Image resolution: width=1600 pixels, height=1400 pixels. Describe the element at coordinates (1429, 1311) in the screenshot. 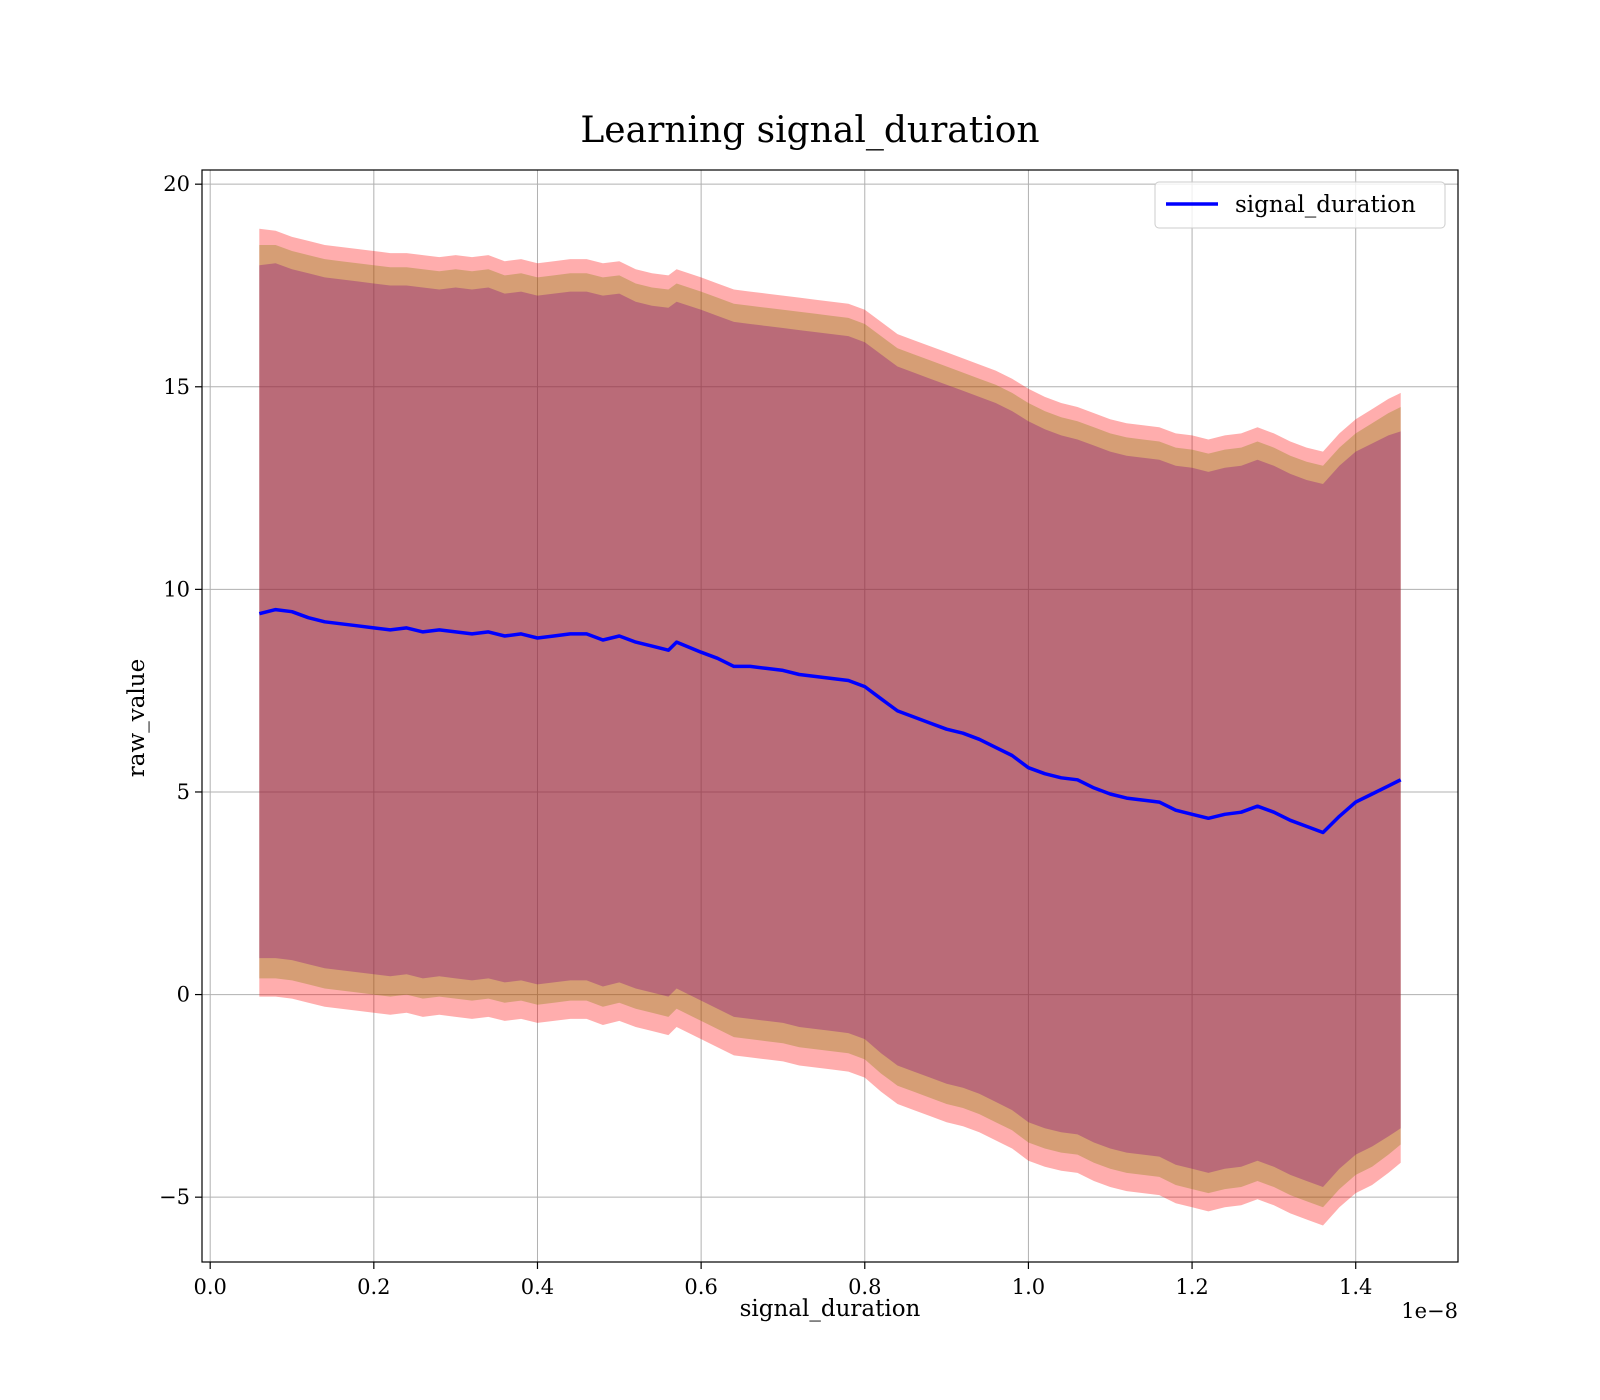

I see `x-axis-offset-label: 1e−8` at that location.